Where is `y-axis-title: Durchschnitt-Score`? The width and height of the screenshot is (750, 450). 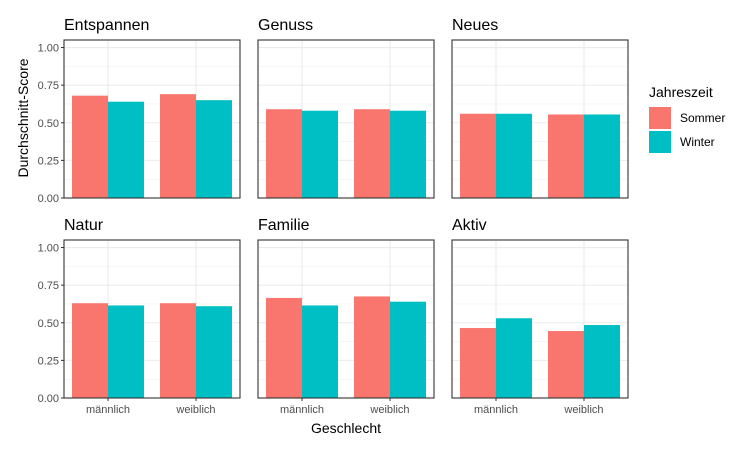 y-axis-title: Durchschnitt-Score is located at coordinates (23, 117).